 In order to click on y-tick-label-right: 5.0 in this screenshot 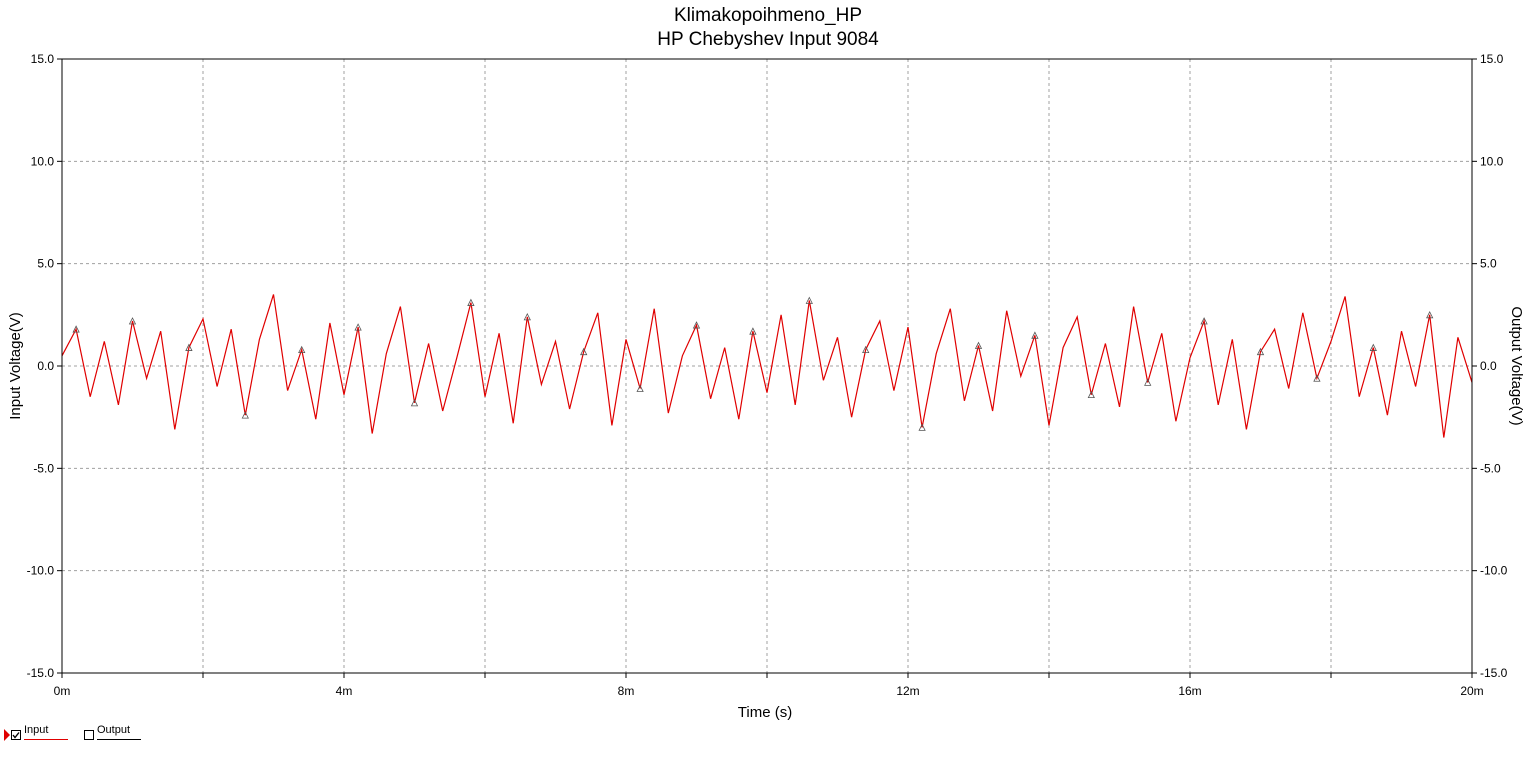, I will do `click(1488, 264)`.